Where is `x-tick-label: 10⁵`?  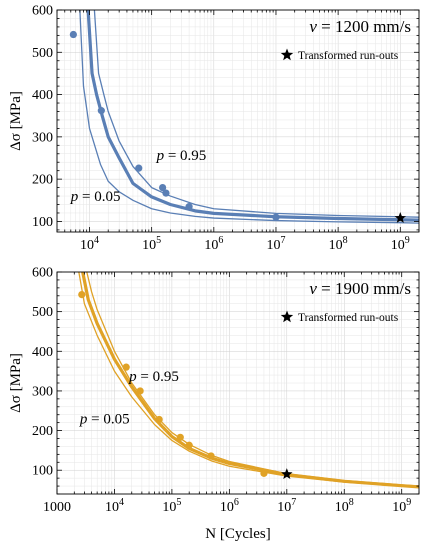 x-tick-label: 10⁵ is located at coordinates (151, 244).